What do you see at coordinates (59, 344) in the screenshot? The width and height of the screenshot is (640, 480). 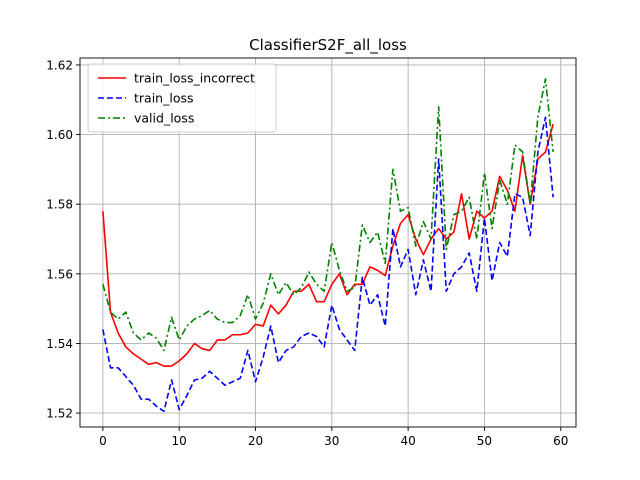 I see `y-tick-label: 1.54` at bounding box center [59, 344].